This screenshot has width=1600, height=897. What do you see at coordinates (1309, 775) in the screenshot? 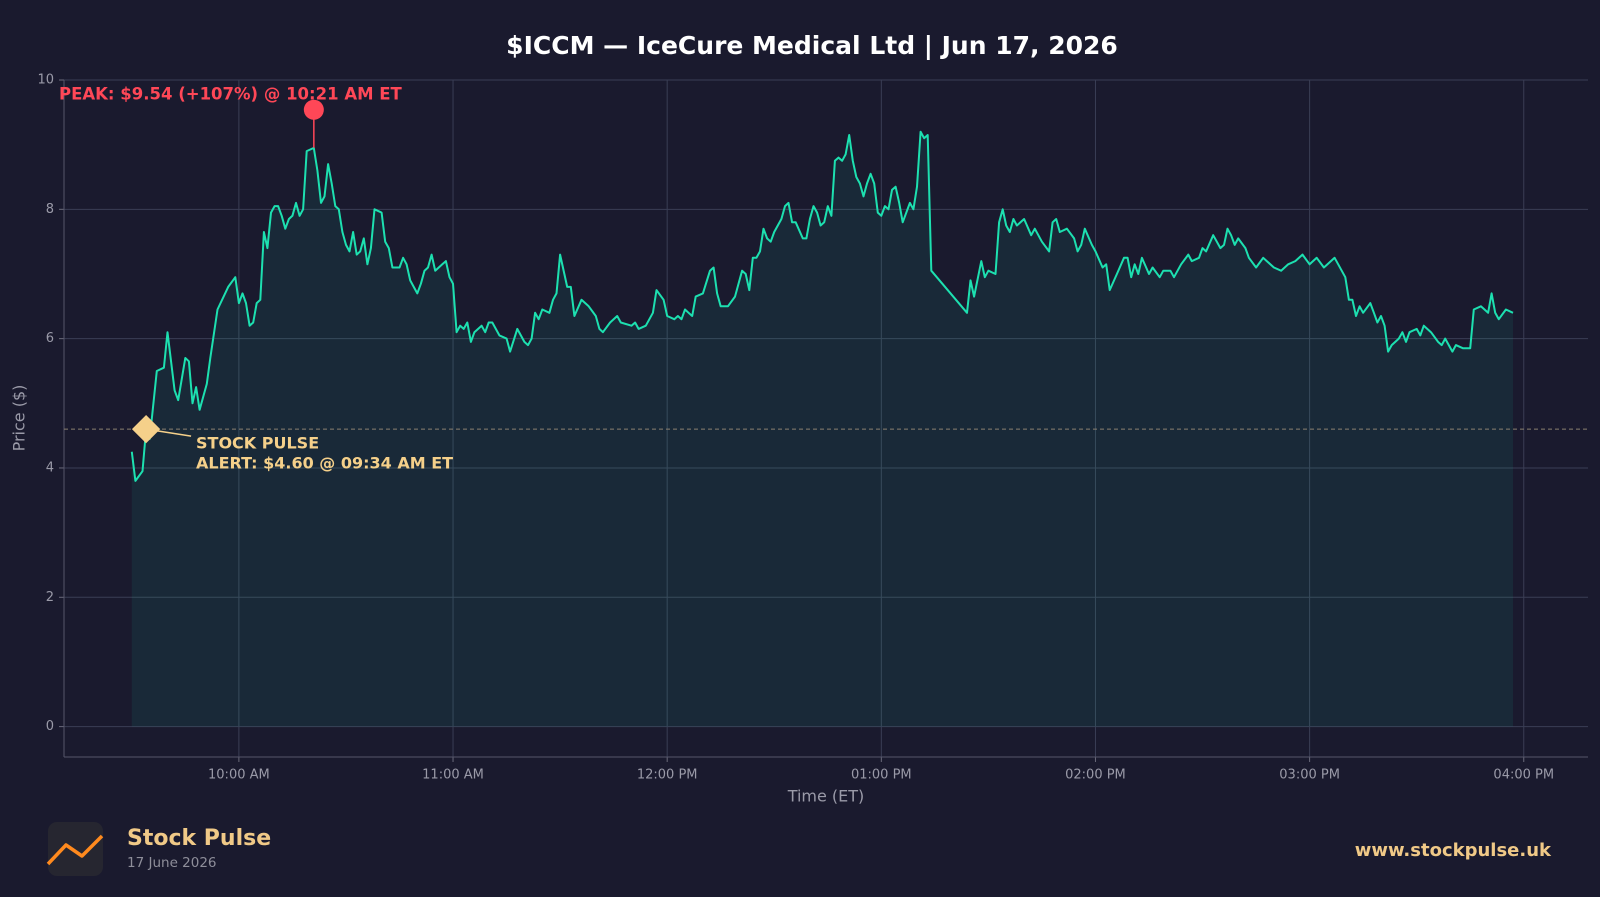
I see `x-tick-label: 03:00 PM` at bounding box center [1309, 775].